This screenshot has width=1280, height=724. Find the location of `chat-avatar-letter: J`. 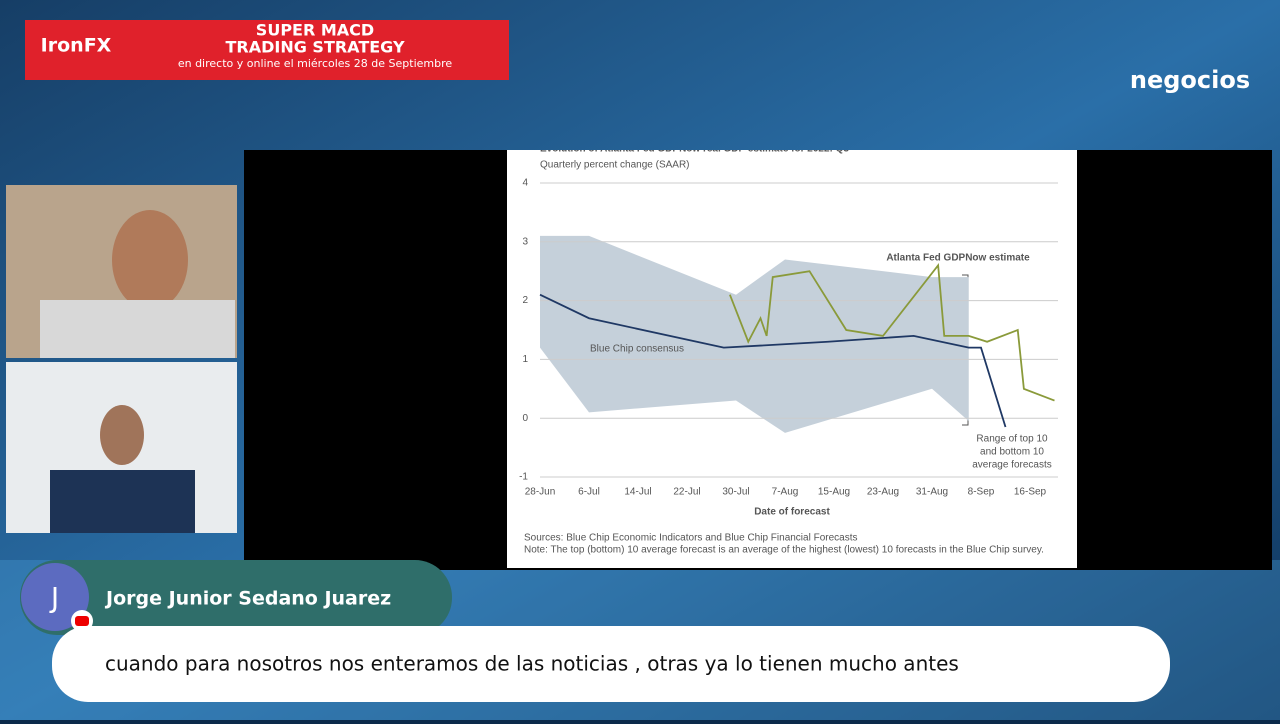

chat-avatar-letter: J is located at coordinates (54, 597).